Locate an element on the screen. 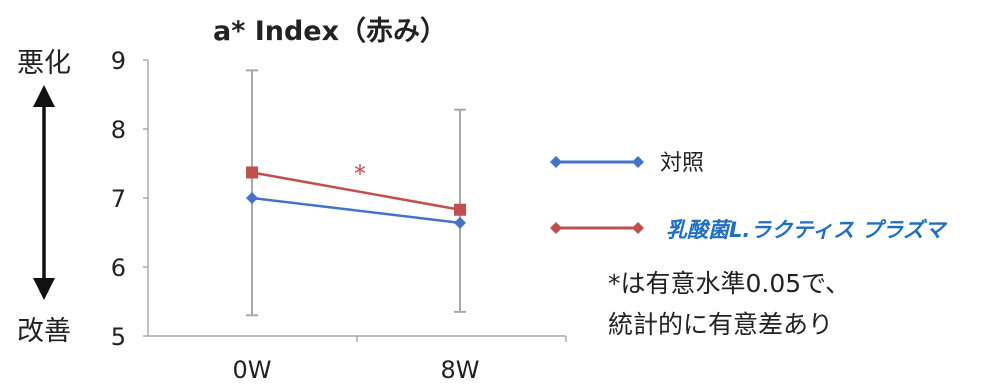 This screenshot has width=1007, height=388. x-tick-label: 8W is located at coordinates (460, 370).